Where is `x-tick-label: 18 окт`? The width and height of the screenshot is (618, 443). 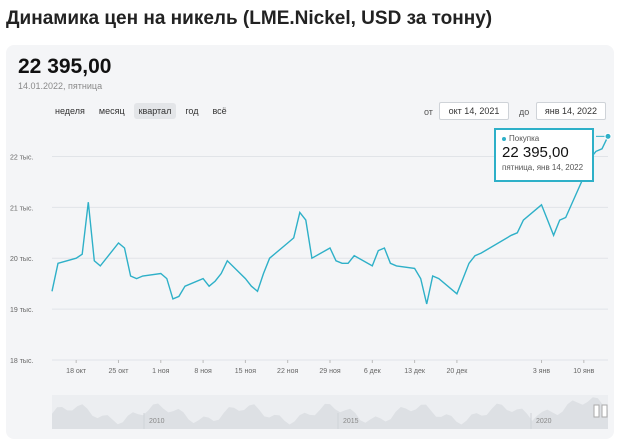 x-tick-label: 18 окт is located at coordinates (76, 371).